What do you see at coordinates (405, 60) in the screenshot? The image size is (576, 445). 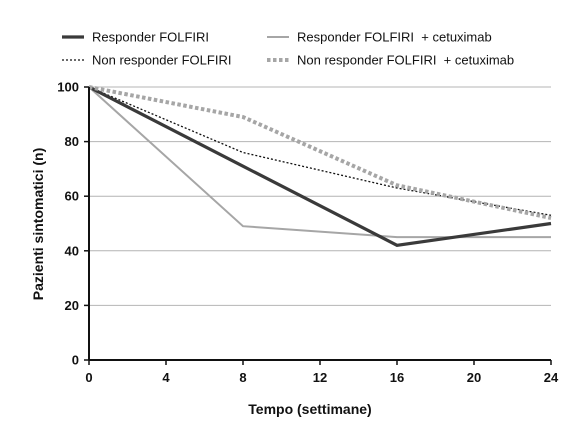 I see `legend-label-4: Non responder FOLFIRI + cetuximab` at bounding box center [405, 60].